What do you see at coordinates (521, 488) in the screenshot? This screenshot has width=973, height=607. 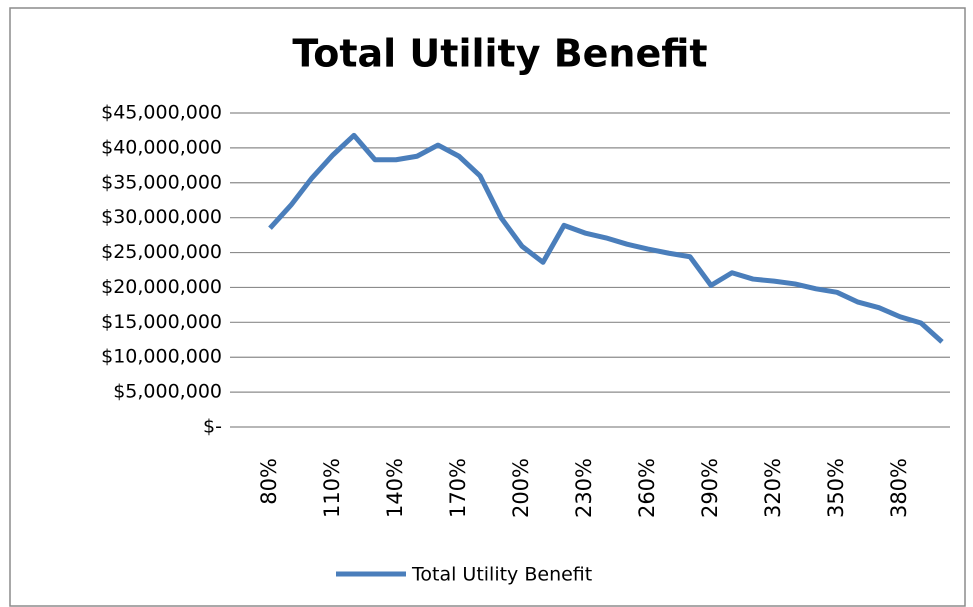 I see `x-tick-label: 200%` at bounding box center [521, 488].